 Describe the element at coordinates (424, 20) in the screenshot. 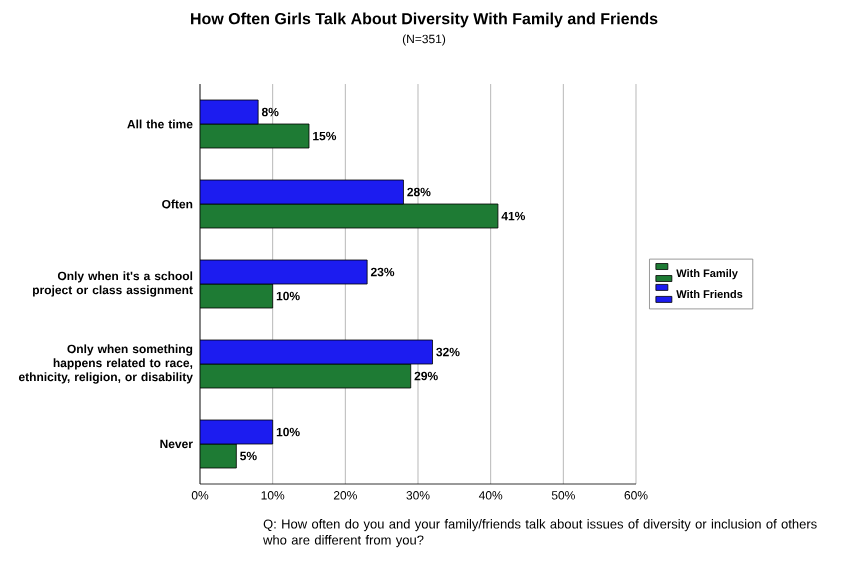

I see `chart-title: How Often Girls Talk About Diversity With Family and Friends` at that location.